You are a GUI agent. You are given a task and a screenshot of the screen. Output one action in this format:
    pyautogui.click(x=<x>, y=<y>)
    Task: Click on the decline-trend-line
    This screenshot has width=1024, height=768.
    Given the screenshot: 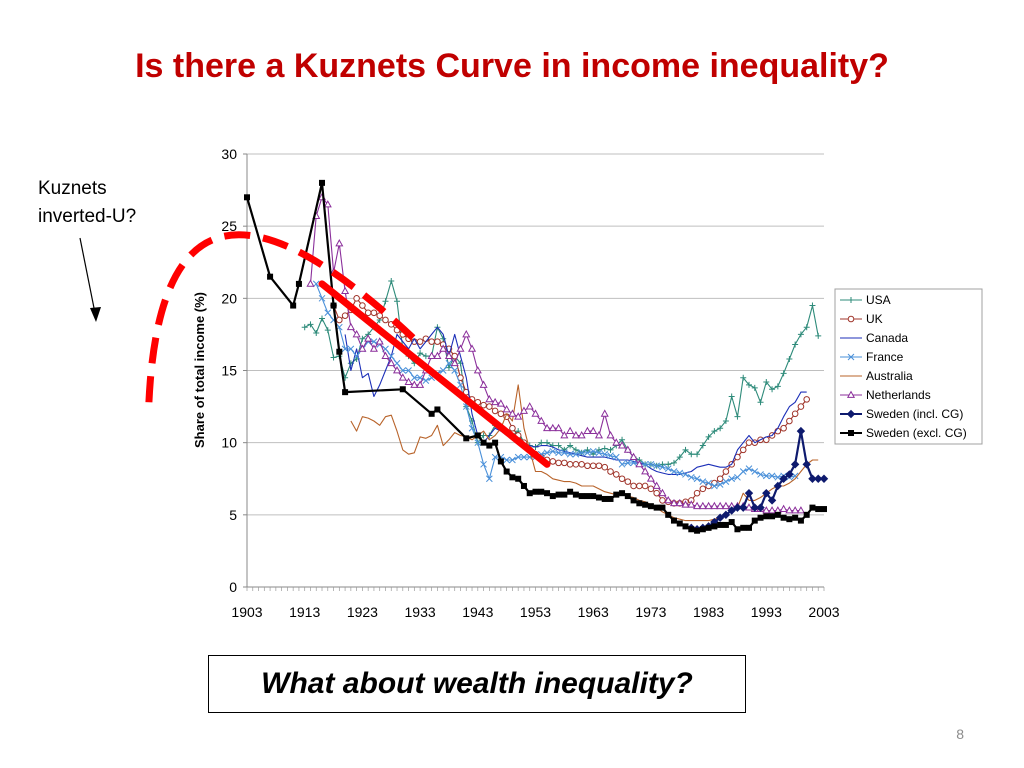 What is the action you would take?
    pyautogui.click(x=434, y=374)
    